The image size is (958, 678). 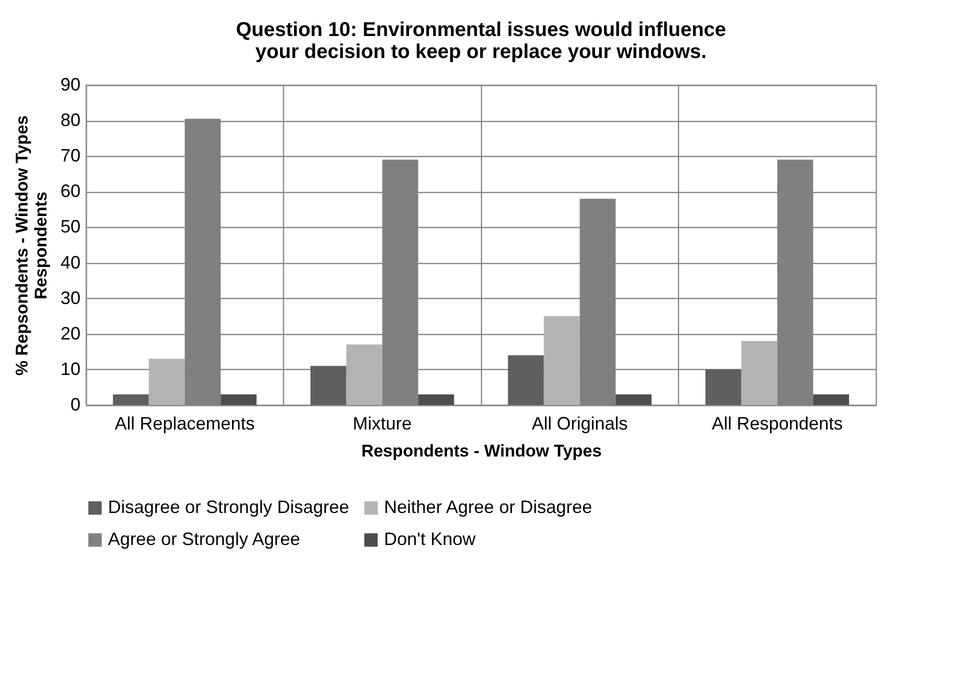 What do you see at coordinates (70, 84) in the screenshot?
I see `y-tick-label: 90` at bounding box center [70, 84].